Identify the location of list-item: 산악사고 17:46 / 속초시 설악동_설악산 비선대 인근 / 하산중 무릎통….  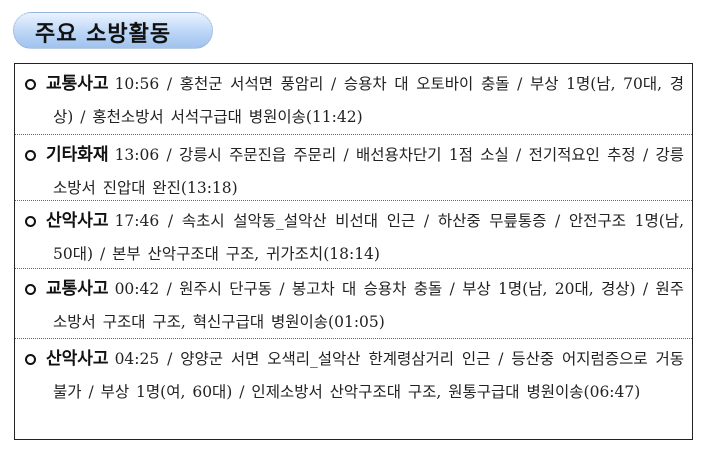
(353, 235).